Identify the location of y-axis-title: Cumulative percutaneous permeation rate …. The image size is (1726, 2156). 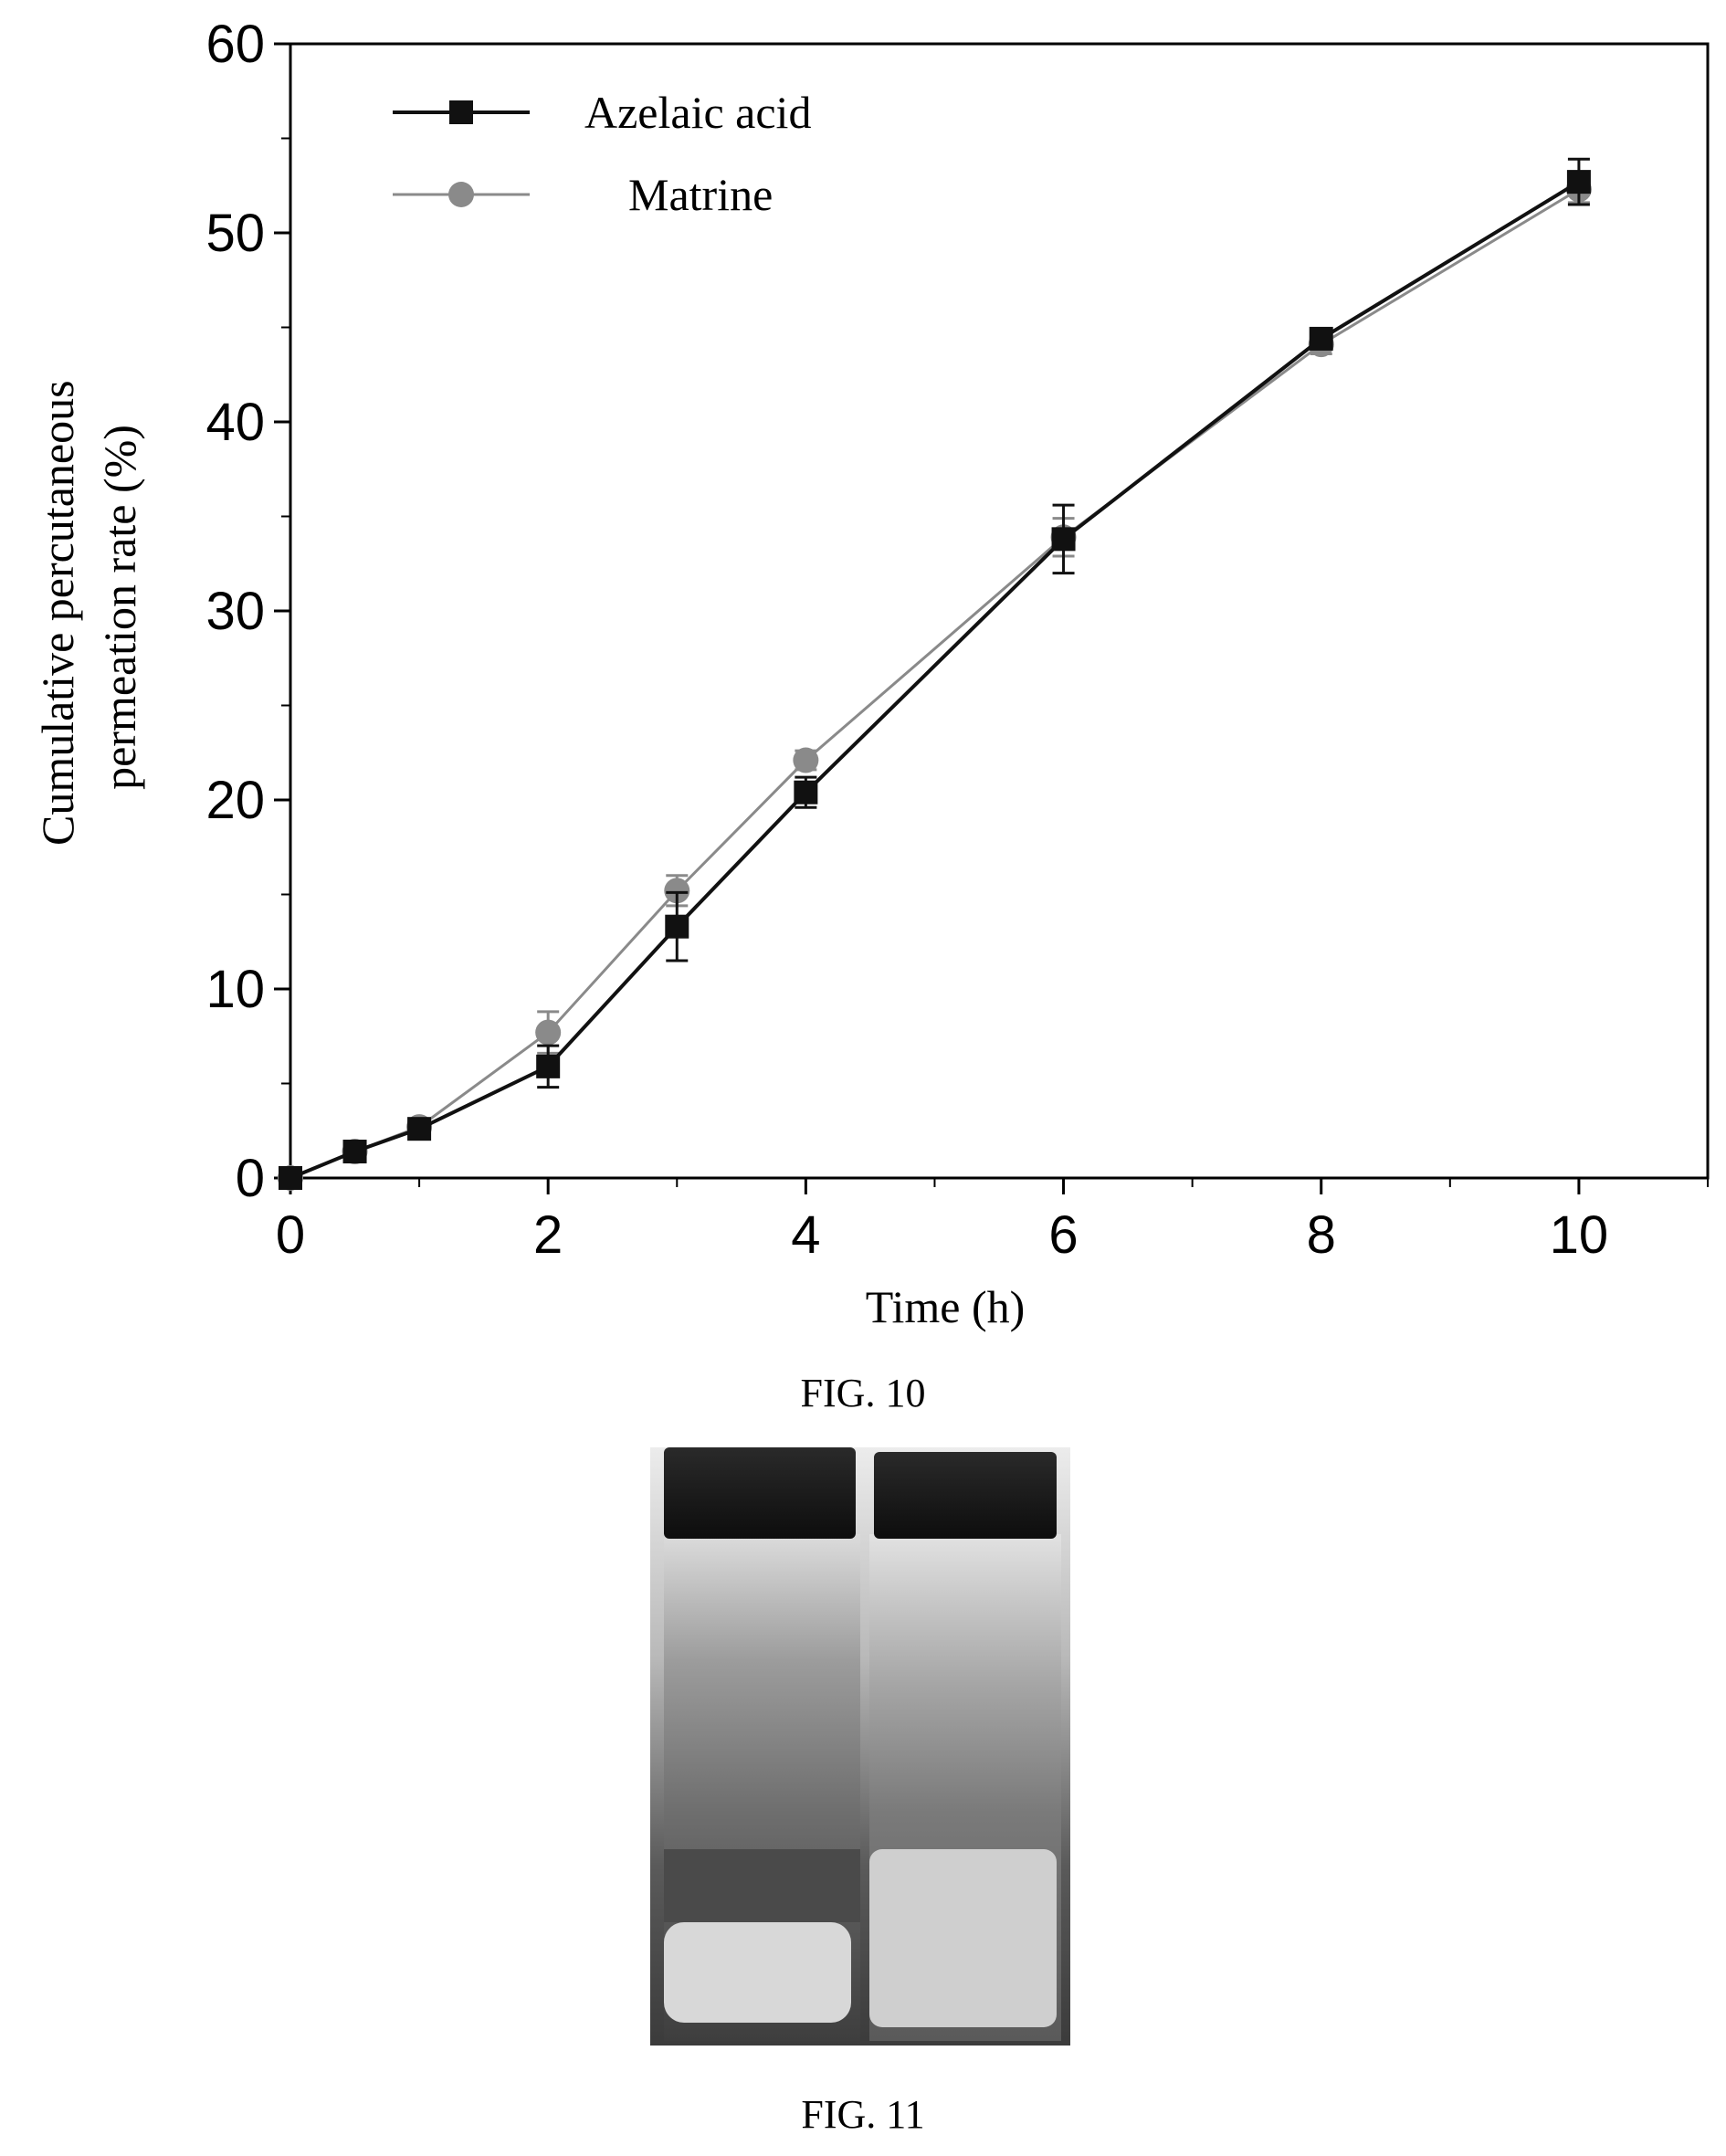
(89, 607).